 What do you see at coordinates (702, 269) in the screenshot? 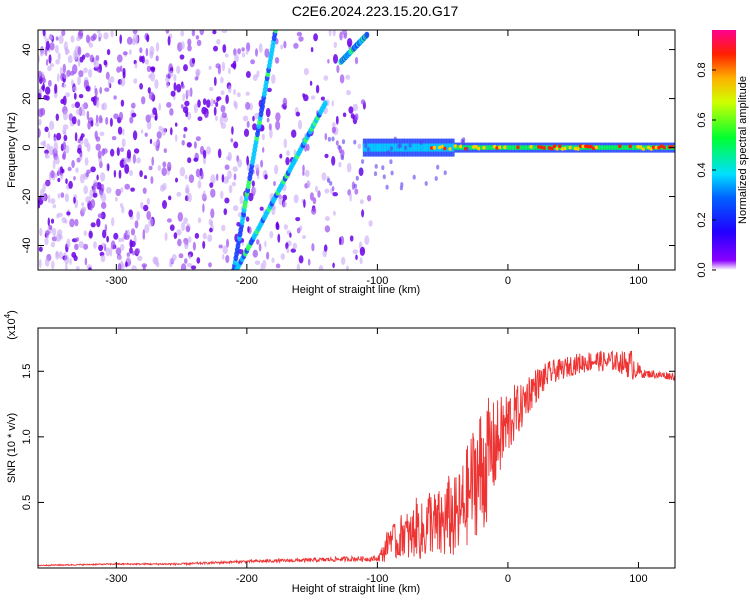
I see `colorbar-tick-label: 0.0` at bounding box center [702, 269].